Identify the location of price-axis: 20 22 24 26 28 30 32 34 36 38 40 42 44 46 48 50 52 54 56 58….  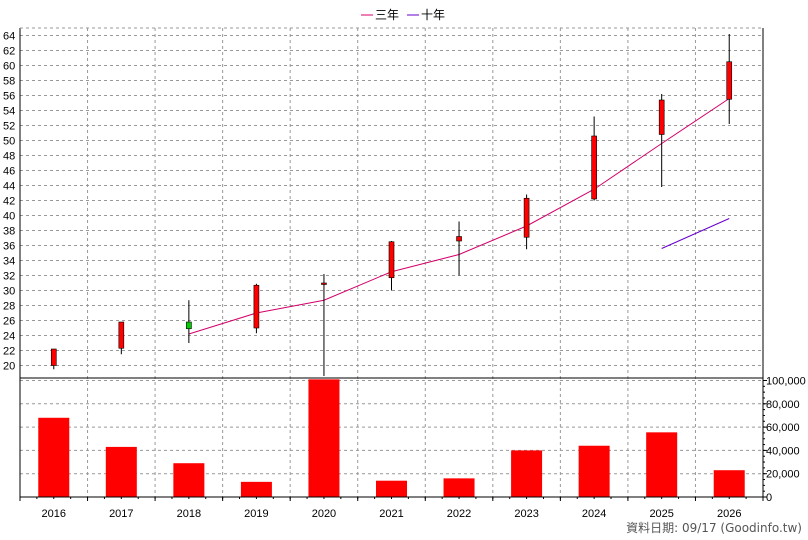
(9, 202).